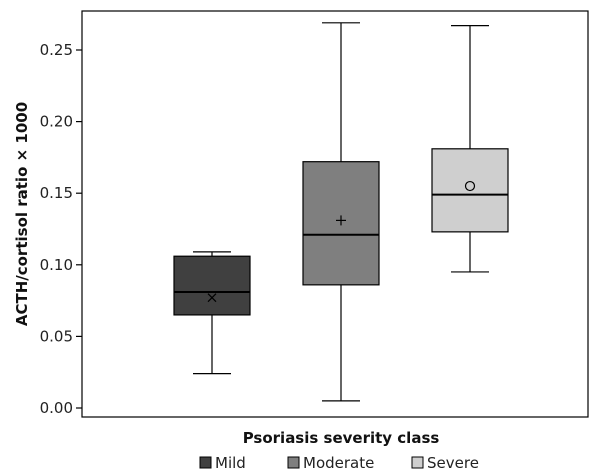 The width and height of the screenshot is (600, 473). Describe the element at coordinates (56, 336) in the screenshot. I see `y-tick-label: 0.05` at that location.